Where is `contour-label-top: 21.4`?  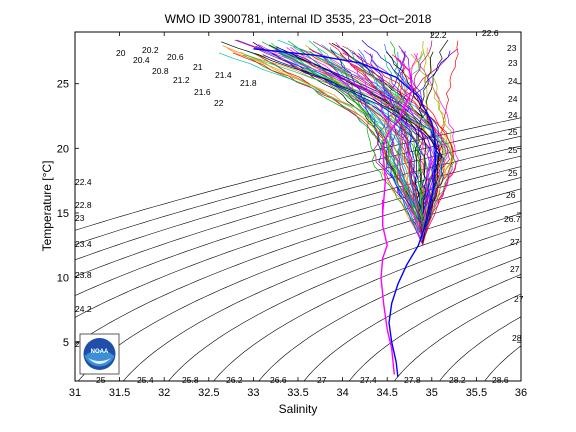
contour-label-top: 21.4 is located at coordinates (223, 75).